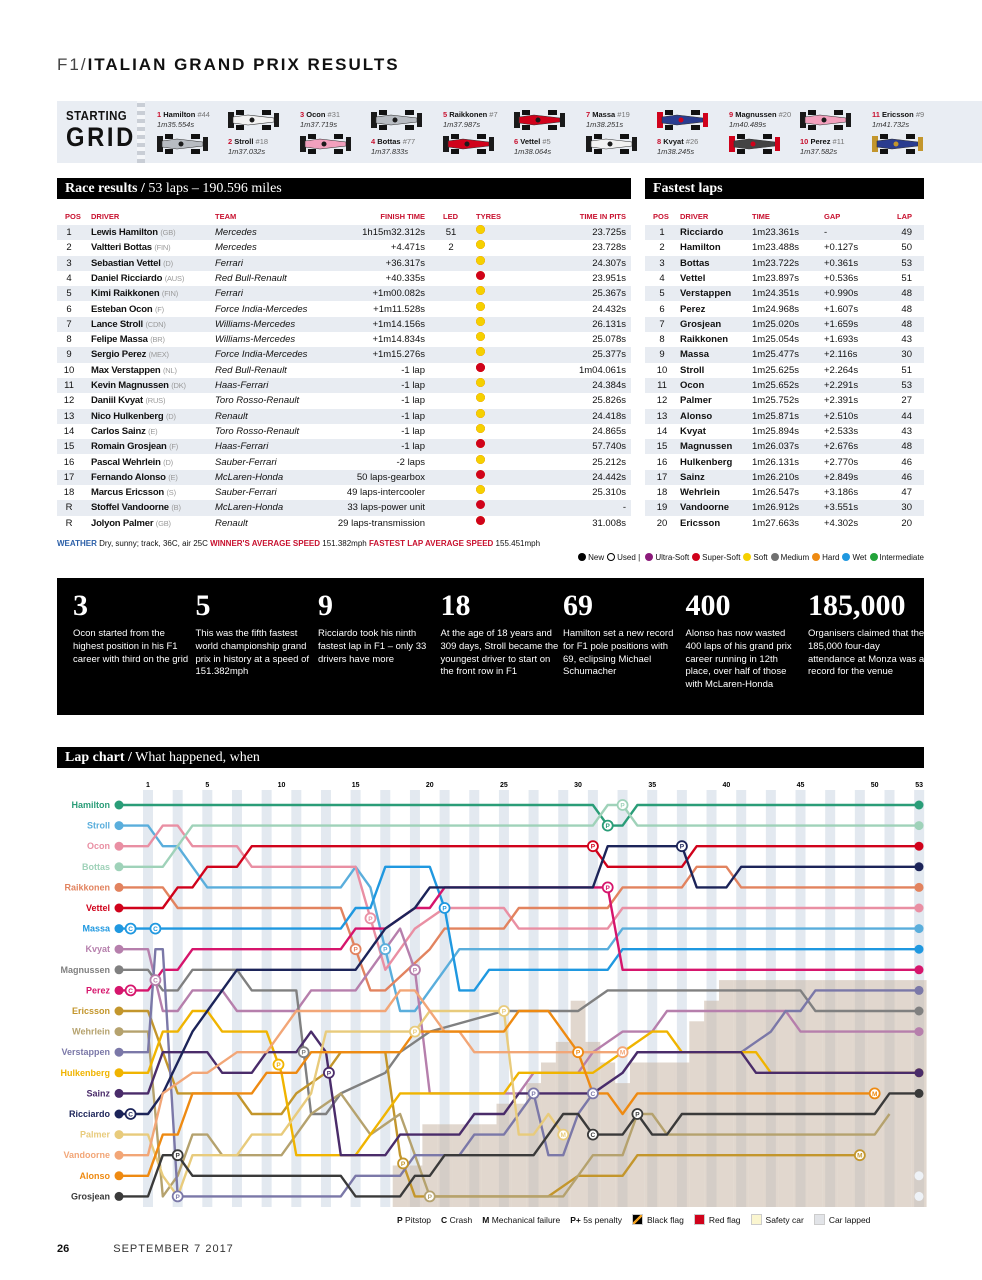  Describe the element at coordinates (906, 477) in the screenshot. I see `fl-lap: 46` at that location.